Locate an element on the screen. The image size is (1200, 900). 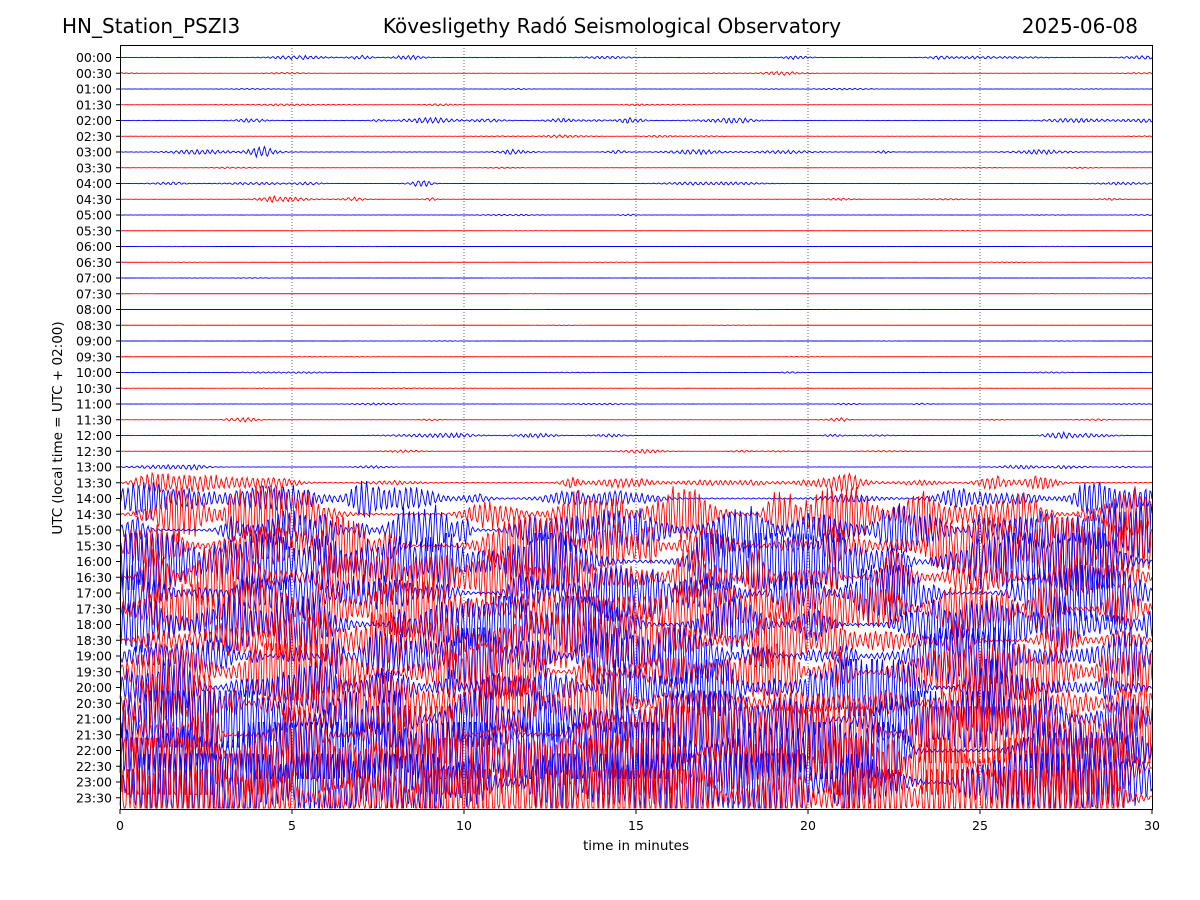
y-tick-label: 11:00 is located at coordinates (94, 404).